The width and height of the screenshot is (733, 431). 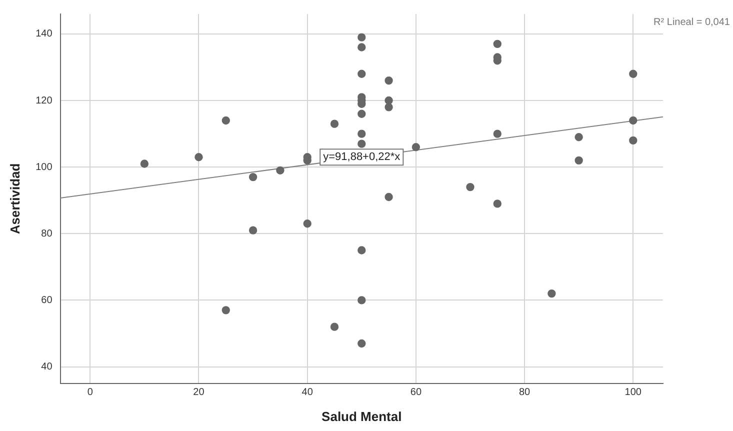 I want to click on x-tick-label: 100, so click(x=633, y=392).